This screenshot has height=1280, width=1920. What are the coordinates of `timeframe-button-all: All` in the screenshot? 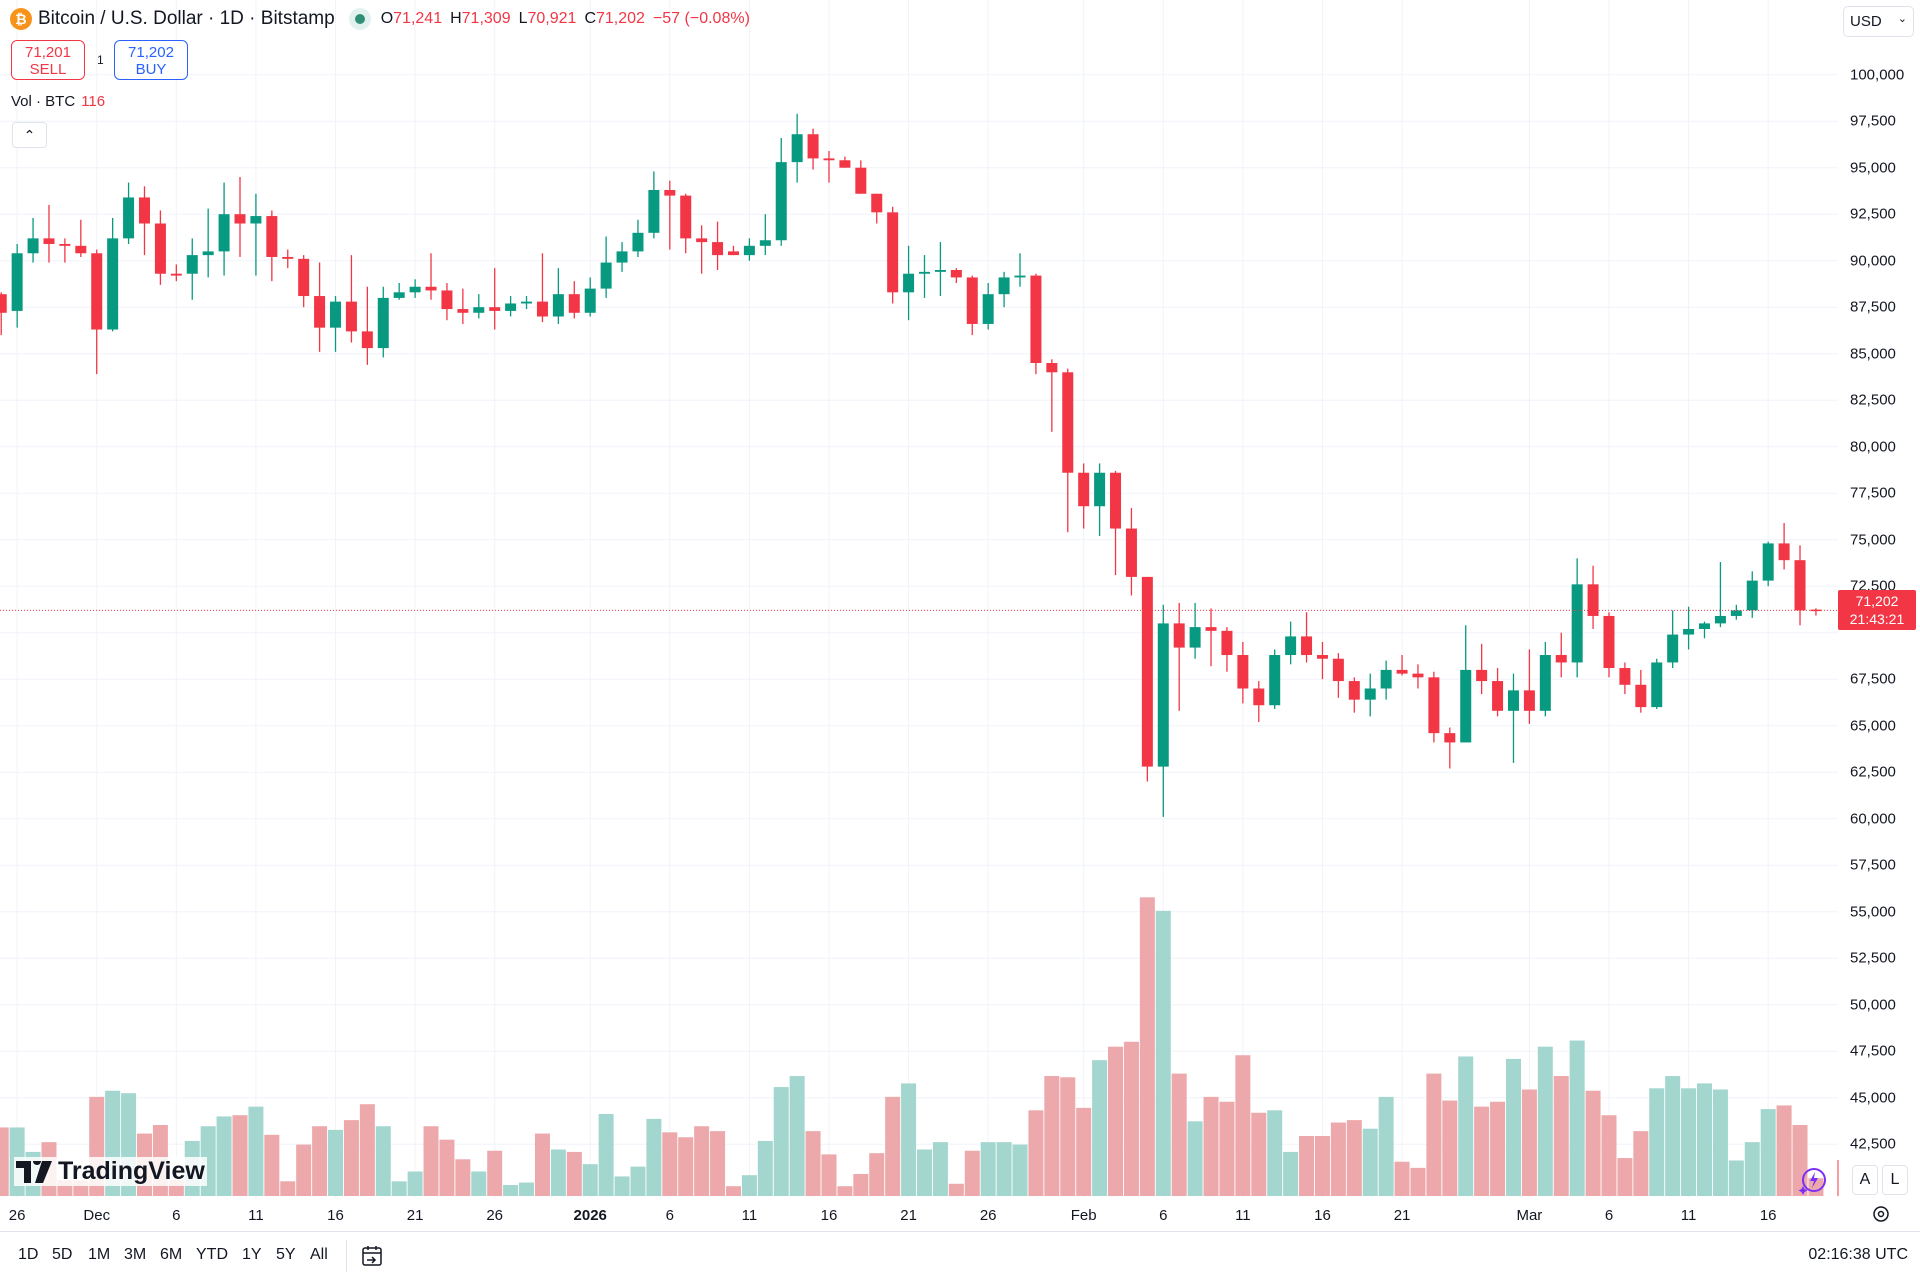 It's located at (319, 1254).